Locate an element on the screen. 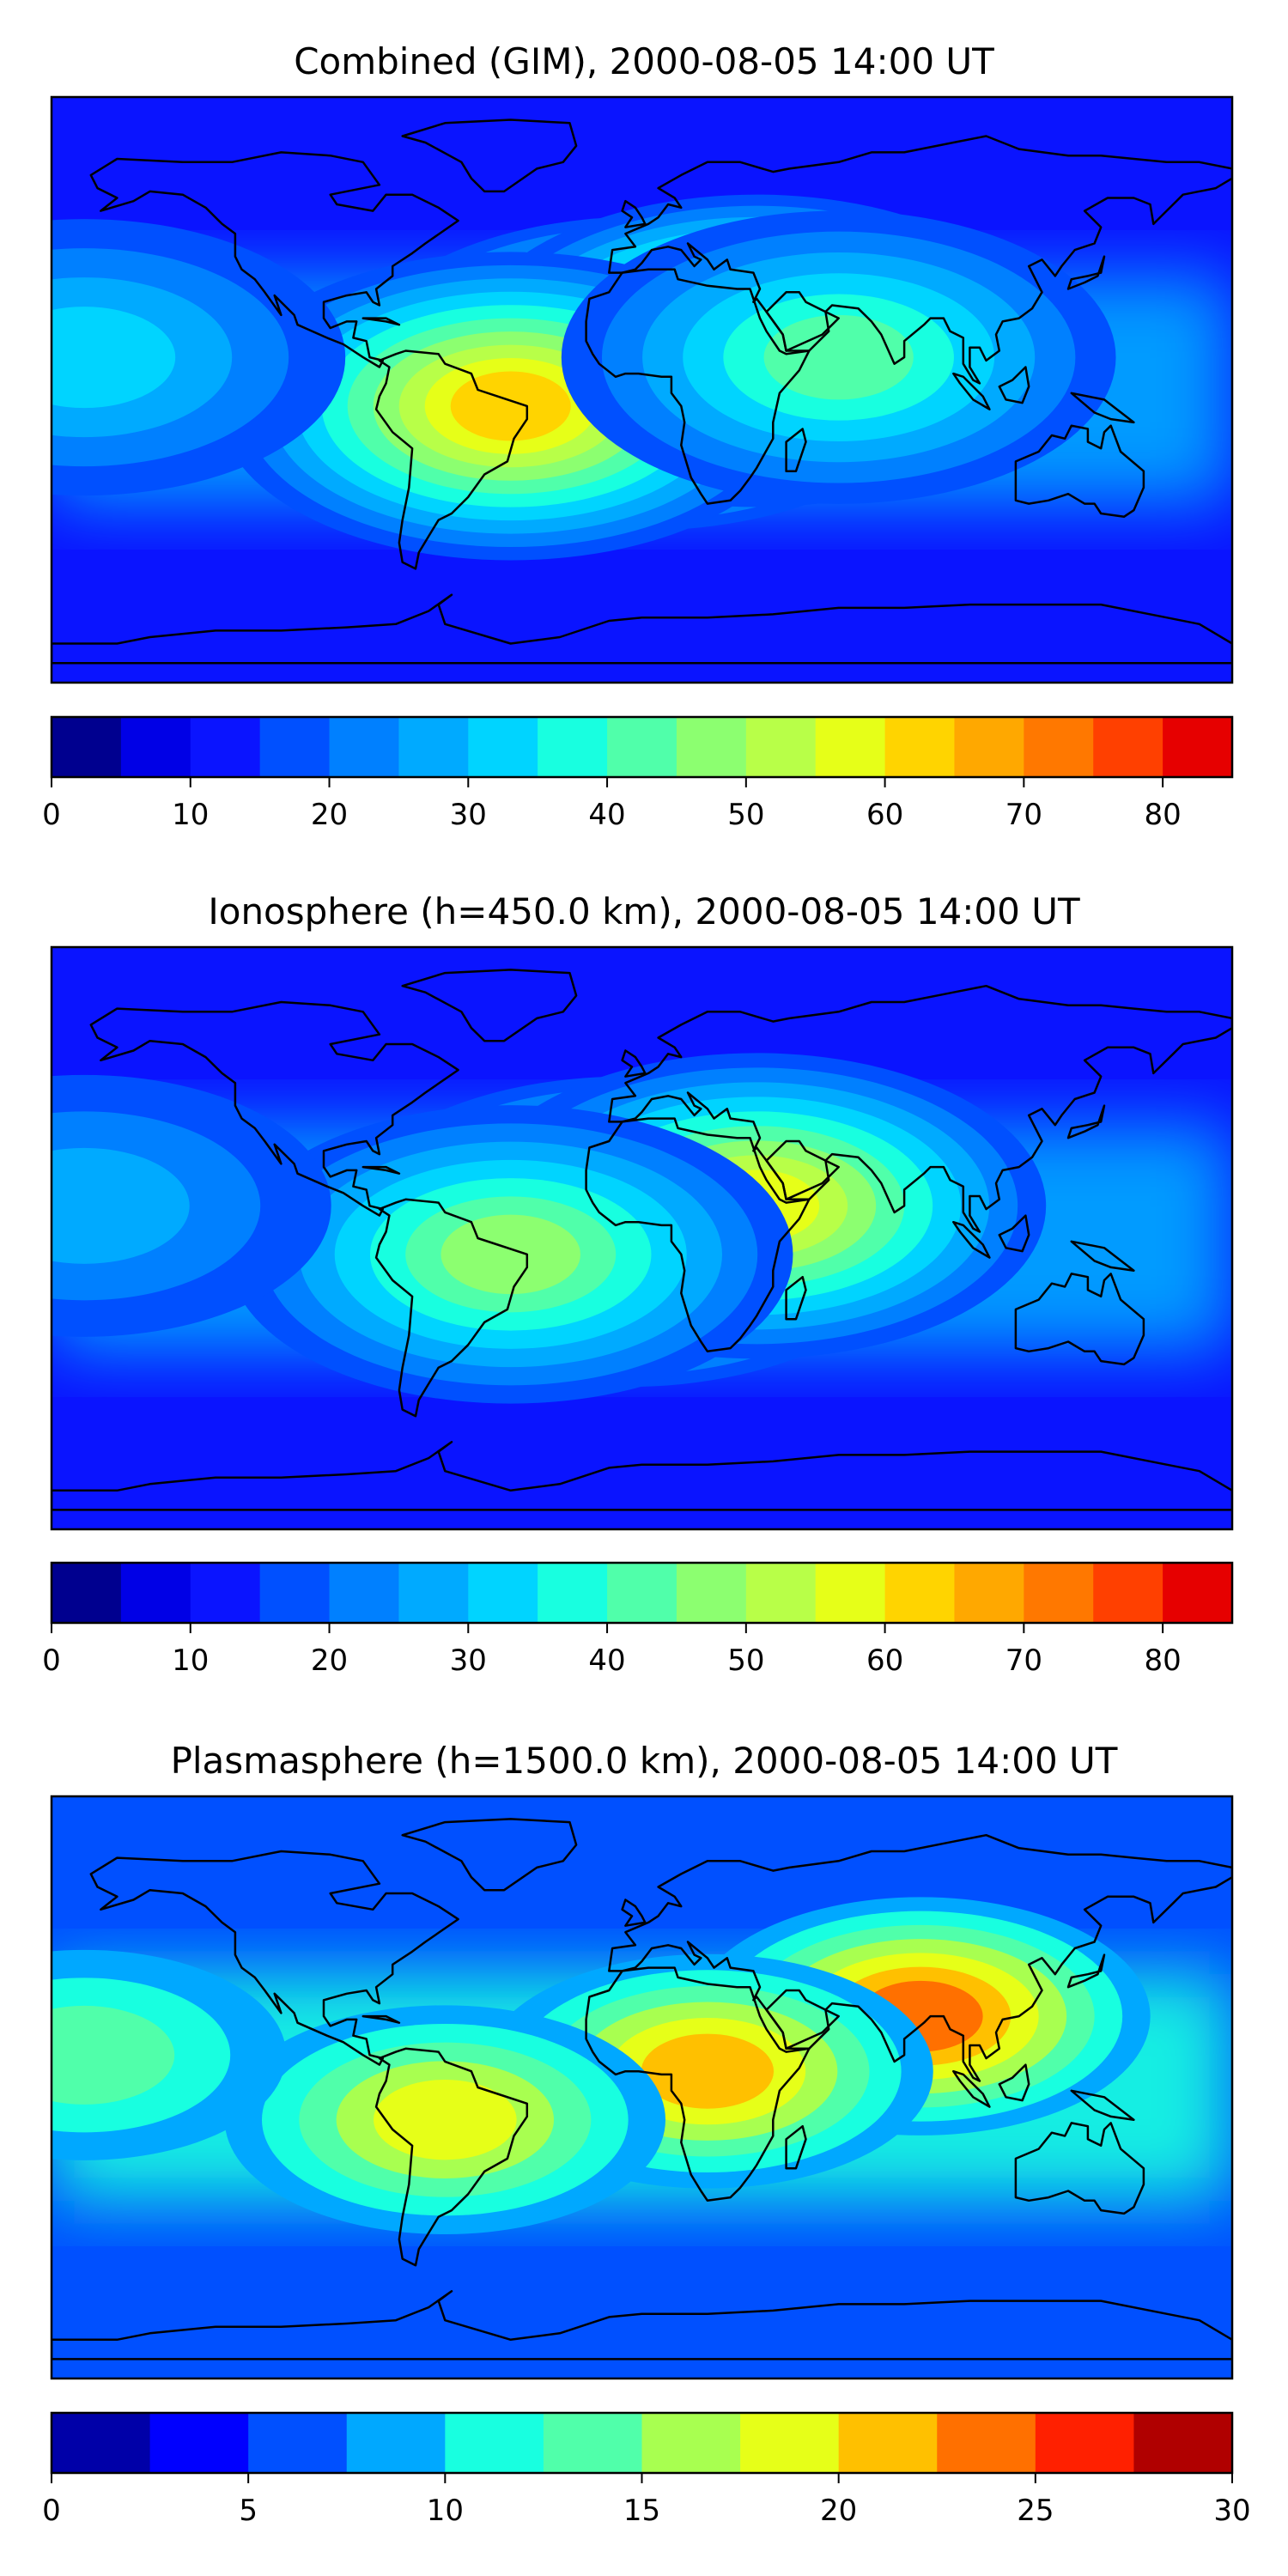 The image size is (1288, 2576). colorbar-combined: 0 10 20 30 40 50 60 70 80 is located at coordinates (638, 773).